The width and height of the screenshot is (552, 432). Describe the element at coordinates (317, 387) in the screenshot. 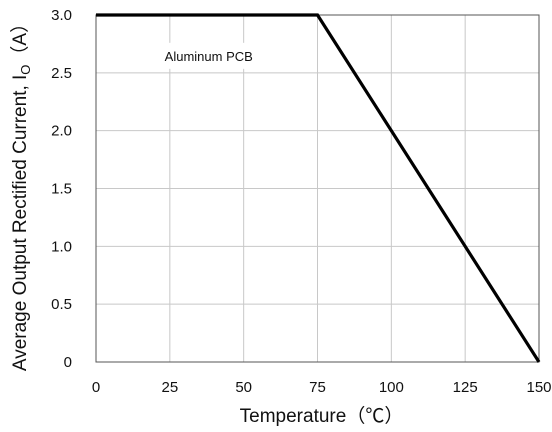

I see `x-tick-label: 75` at that location.